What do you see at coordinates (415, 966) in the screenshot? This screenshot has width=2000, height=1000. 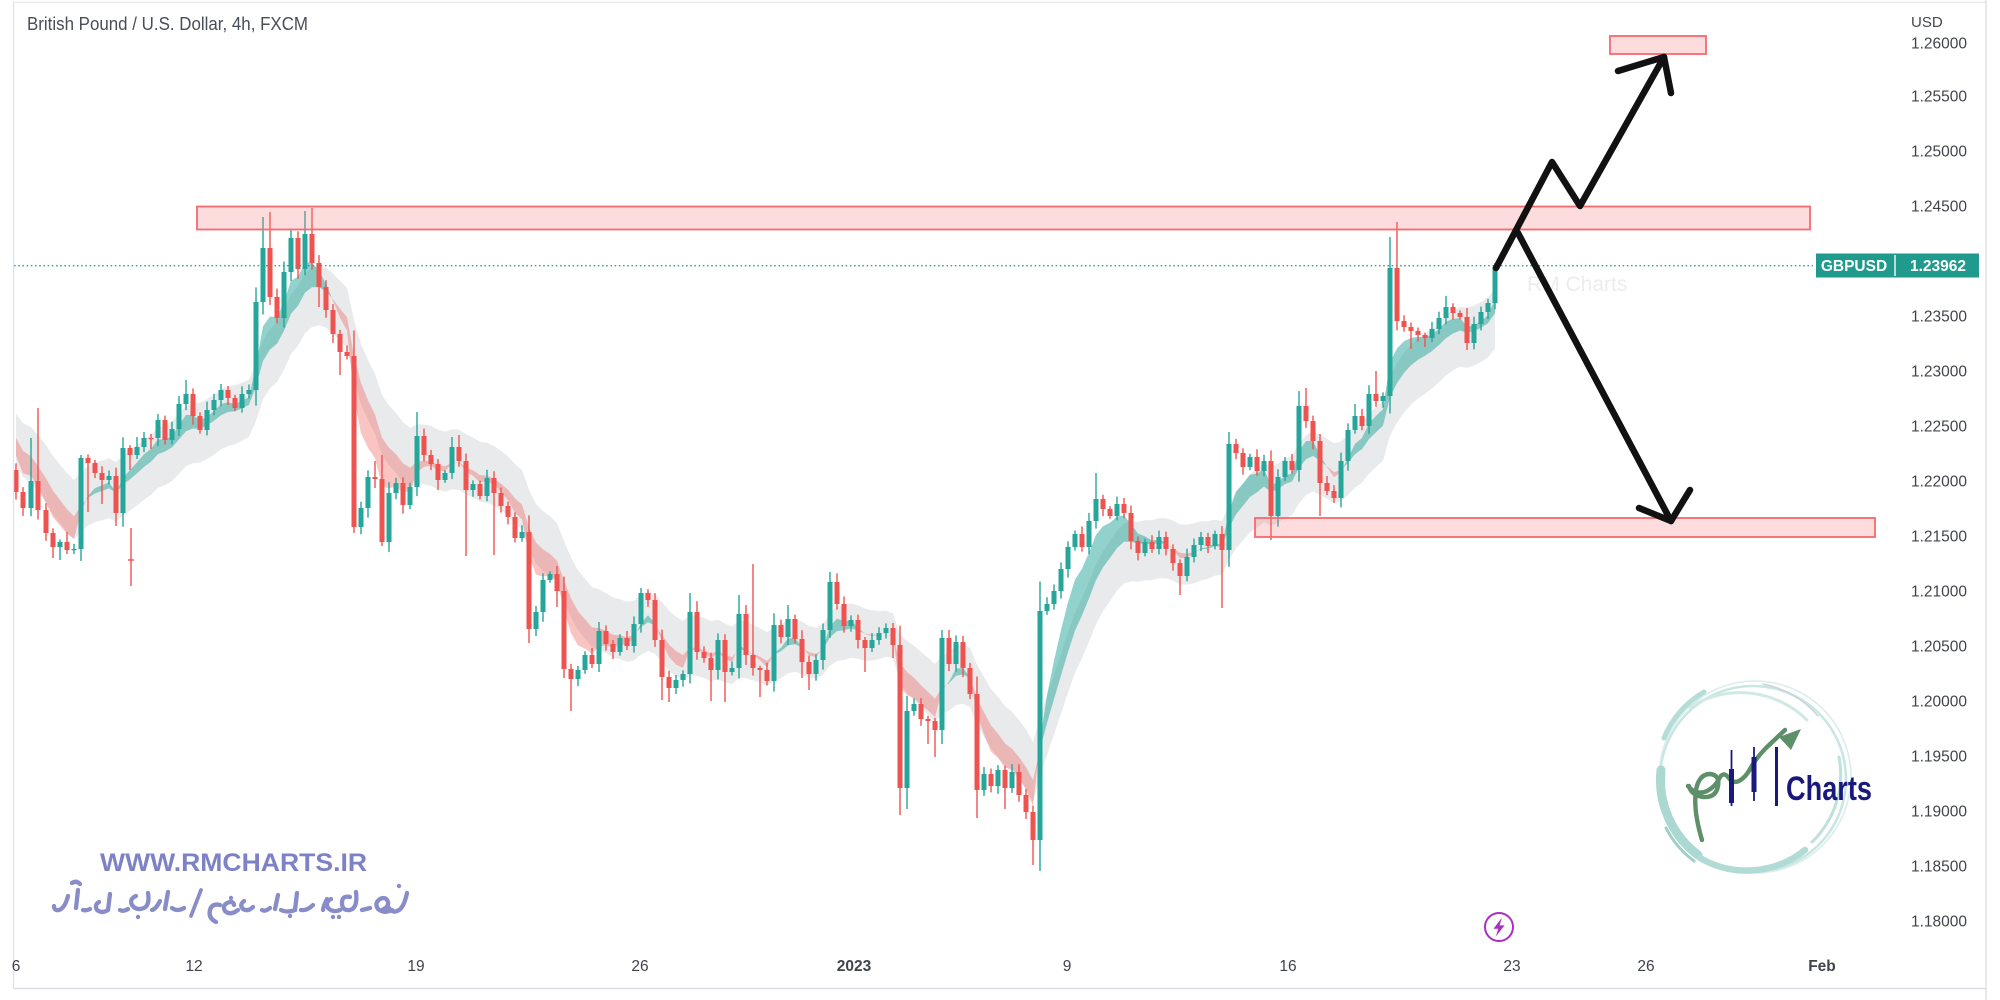 I see `svg-text: 19` at bounding box center [415, 966].